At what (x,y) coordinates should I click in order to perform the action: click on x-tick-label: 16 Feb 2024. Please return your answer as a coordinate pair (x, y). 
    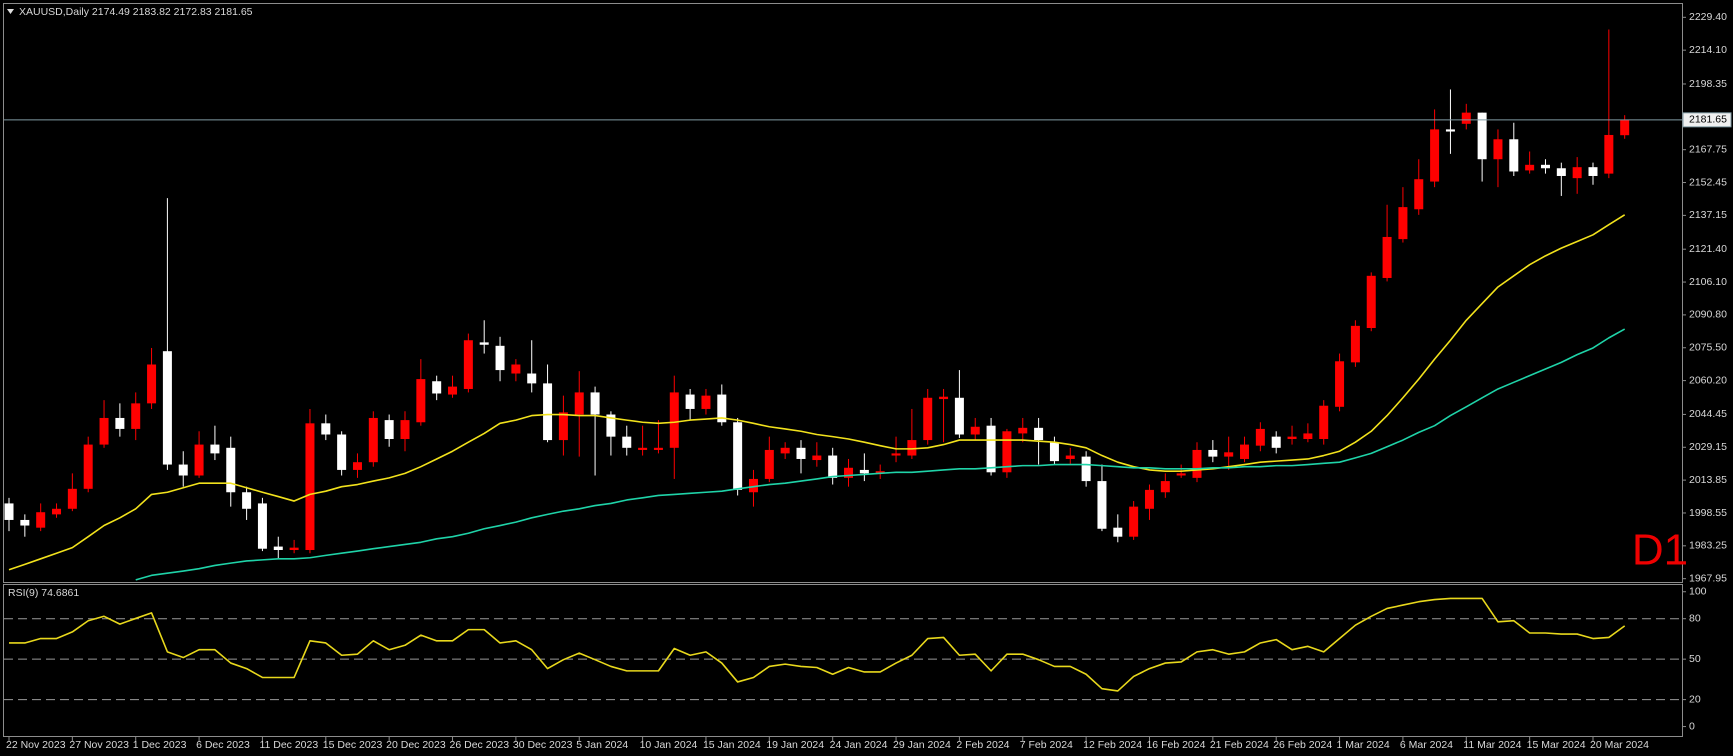
    Looking at the image, I should click on (1175, 745).